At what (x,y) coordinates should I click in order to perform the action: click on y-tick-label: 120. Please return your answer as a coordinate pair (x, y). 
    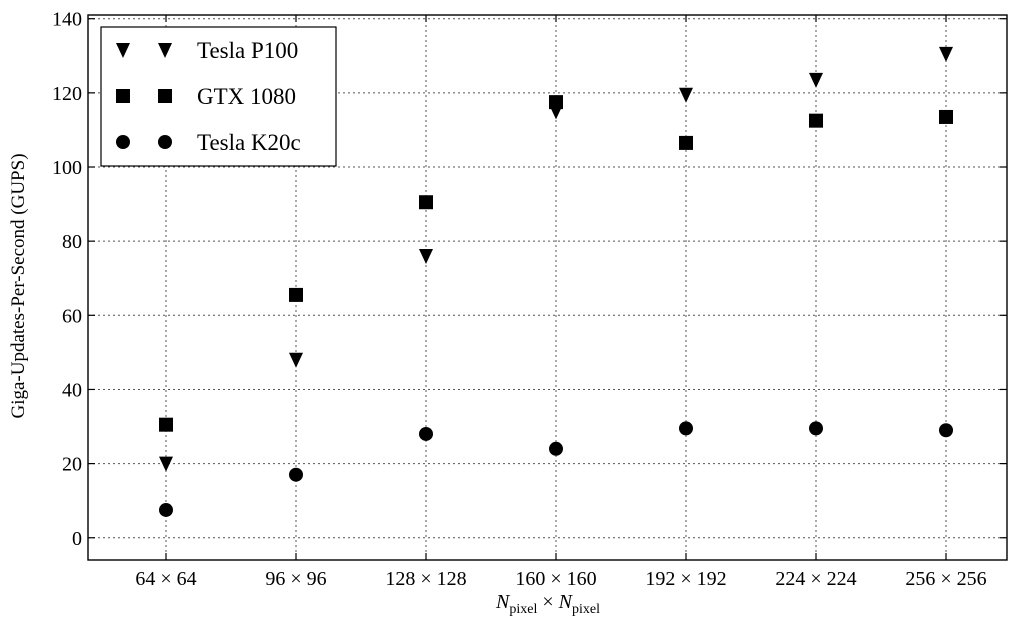
    Looking at the image, I should click on (67, 94).